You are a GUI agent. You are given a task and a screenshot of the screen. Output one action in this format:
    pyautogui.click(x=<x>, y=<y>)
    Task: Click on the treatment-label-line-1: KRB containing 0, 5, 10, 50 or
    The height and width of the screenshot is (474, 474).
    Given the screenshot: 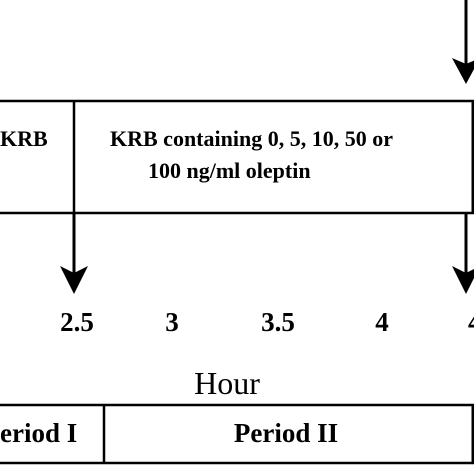 What is the action you would take?
    pyautogui.click(x=251, y=138)
    